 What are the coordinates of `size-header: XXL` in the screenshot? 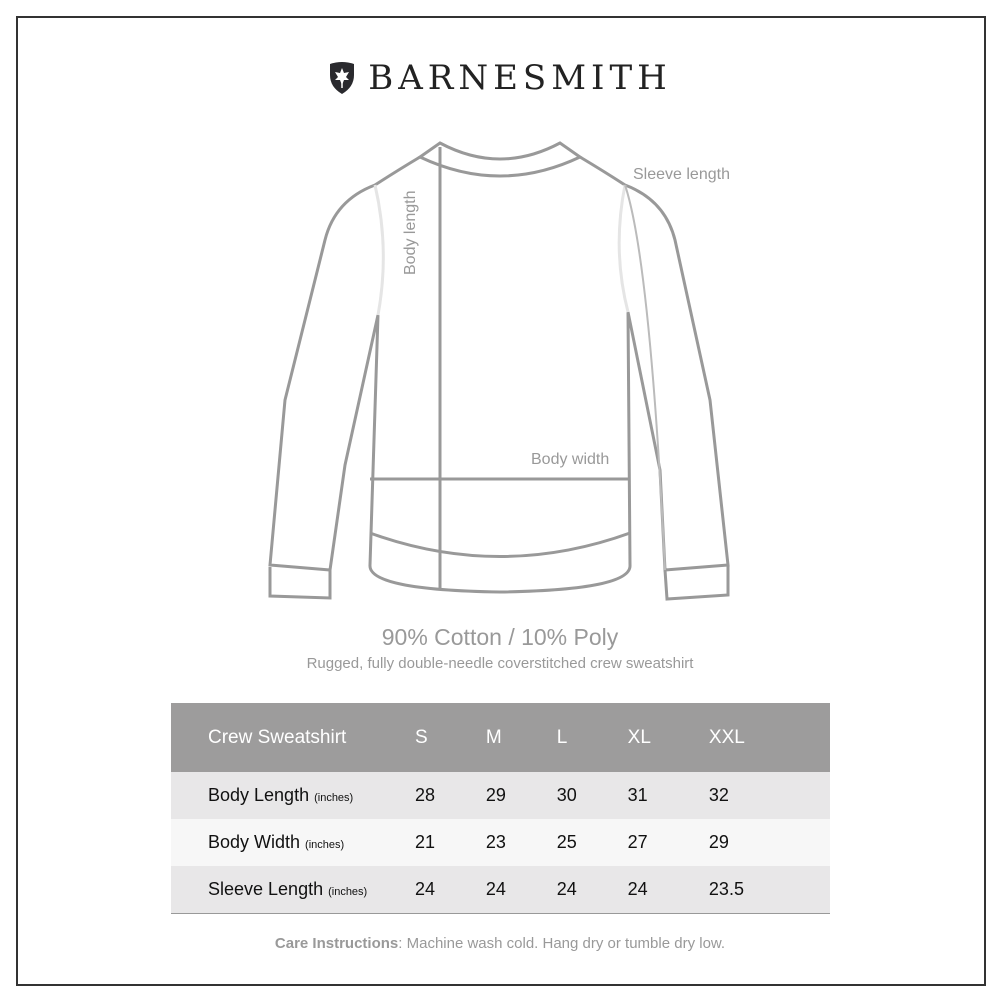 It's located at (768, 737).